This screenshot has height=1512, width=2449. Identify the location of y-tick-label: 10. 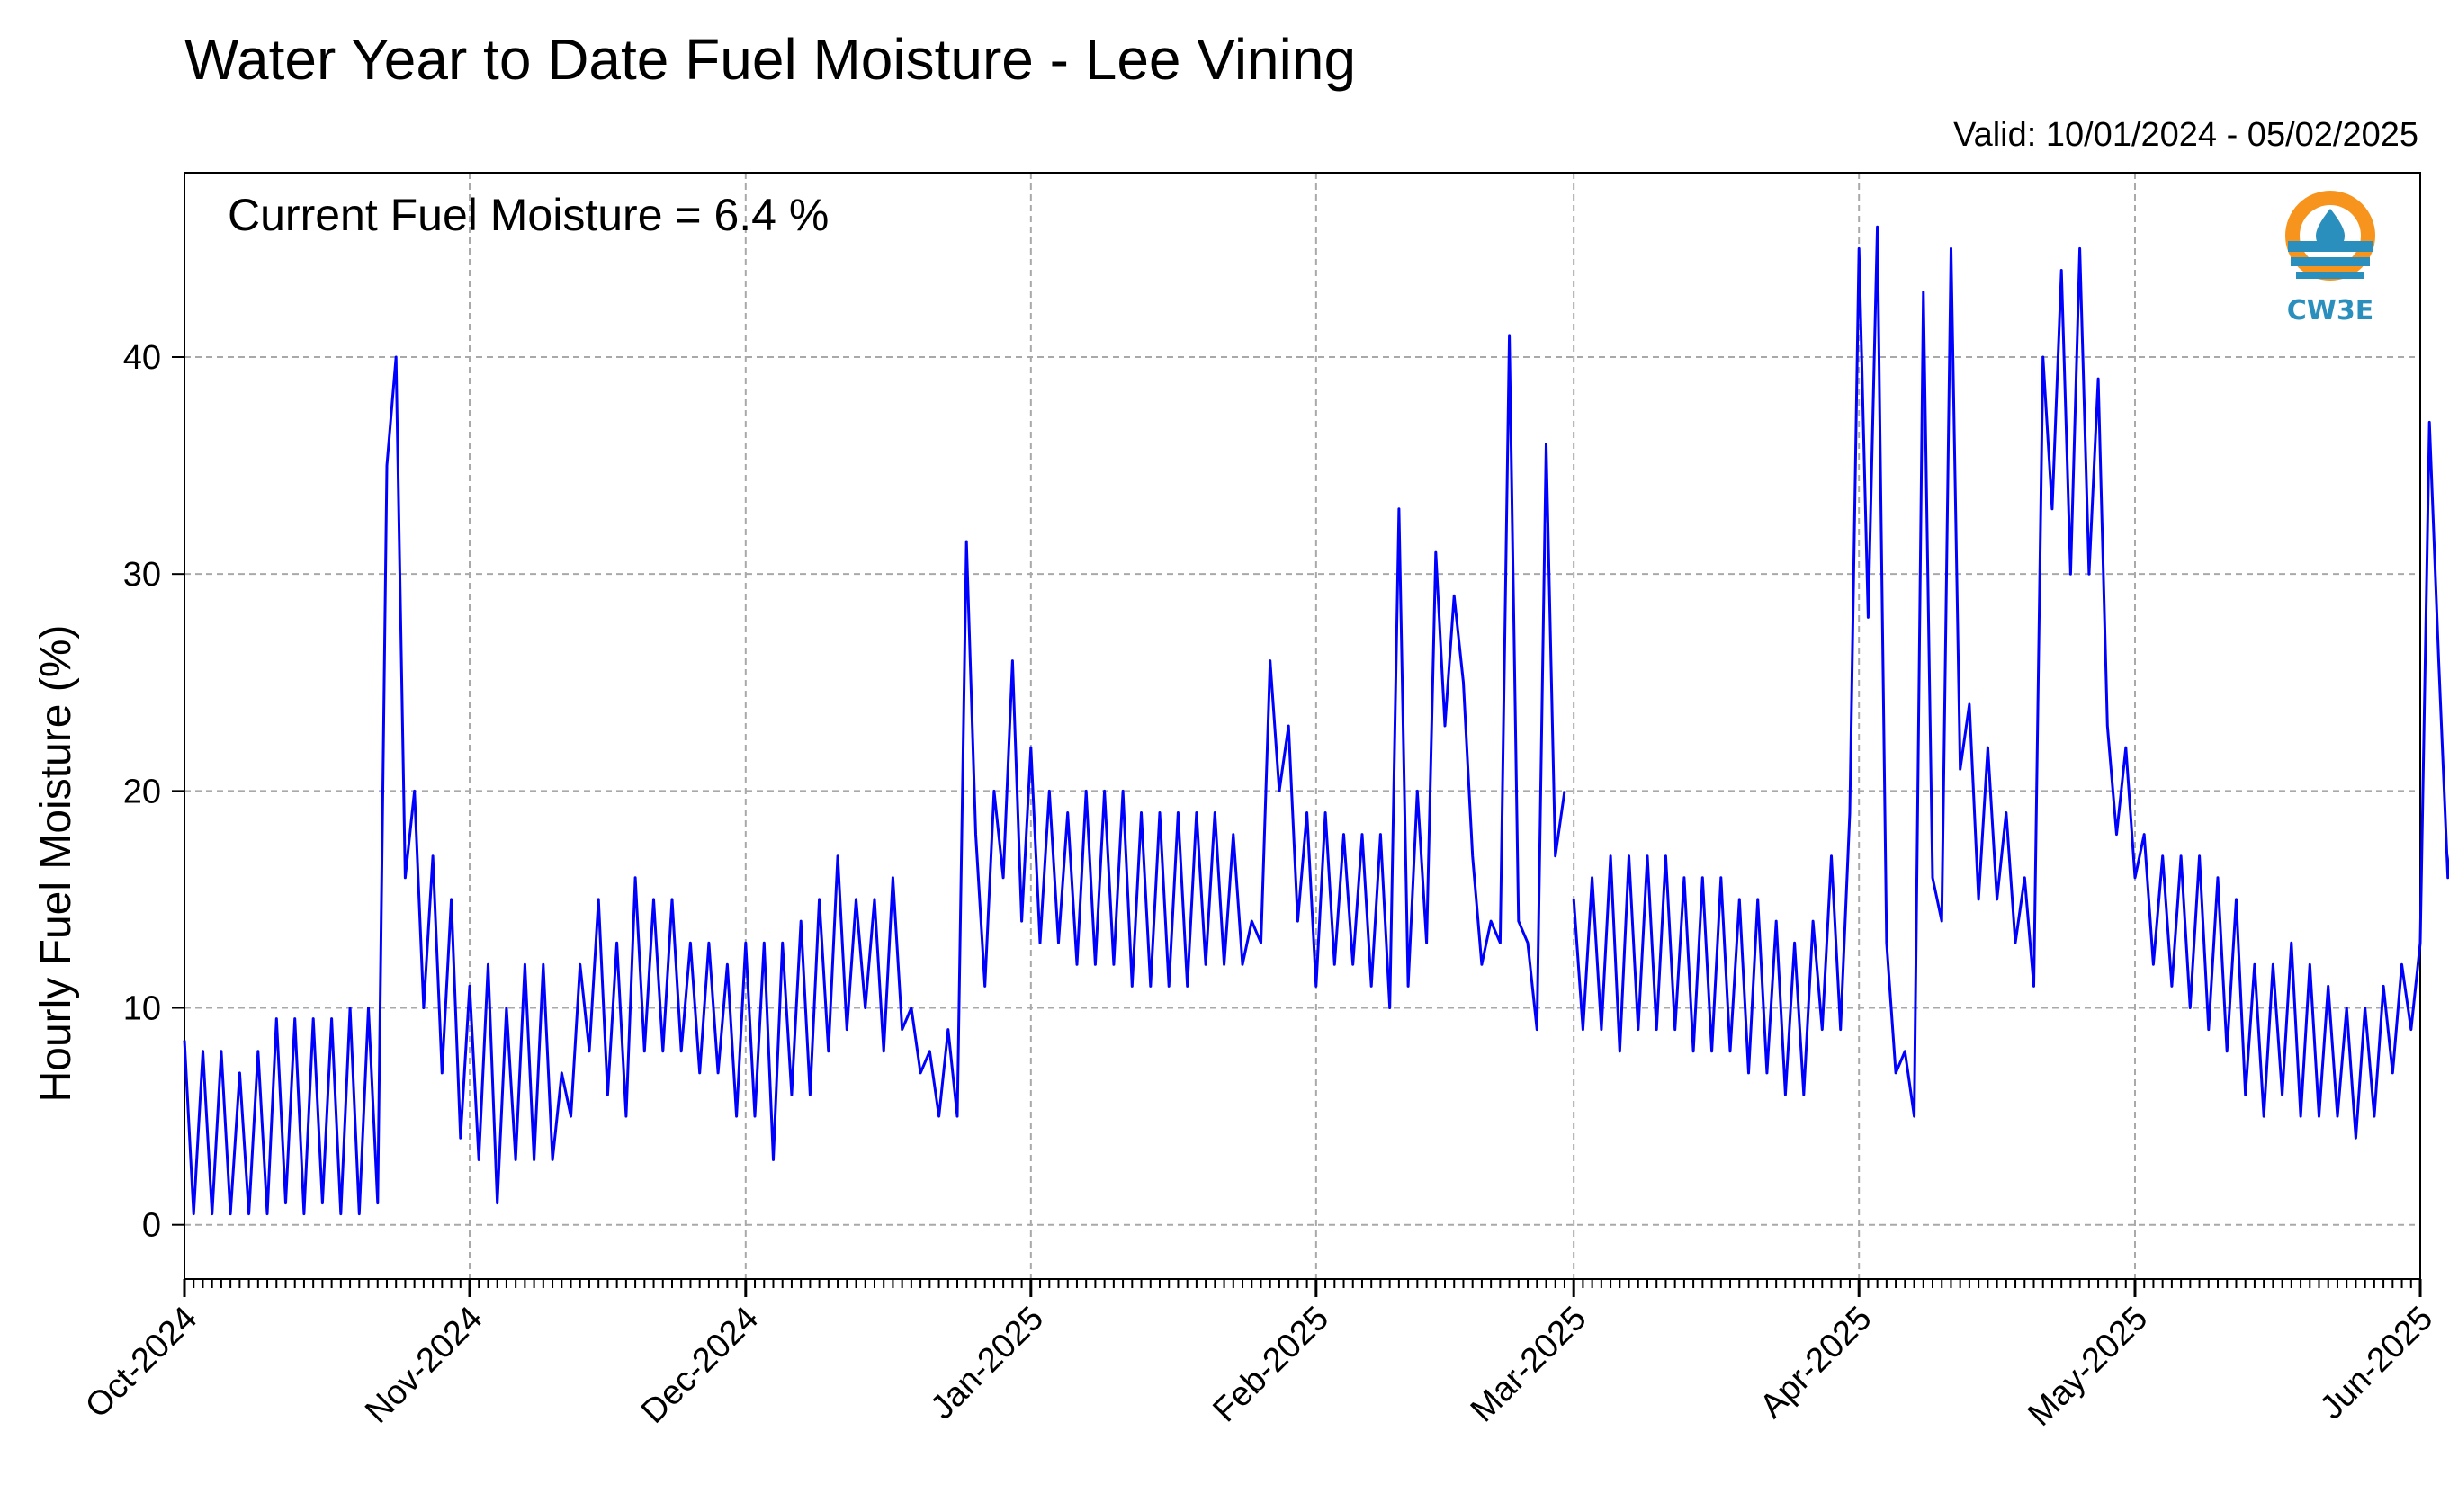
(142, 1009).